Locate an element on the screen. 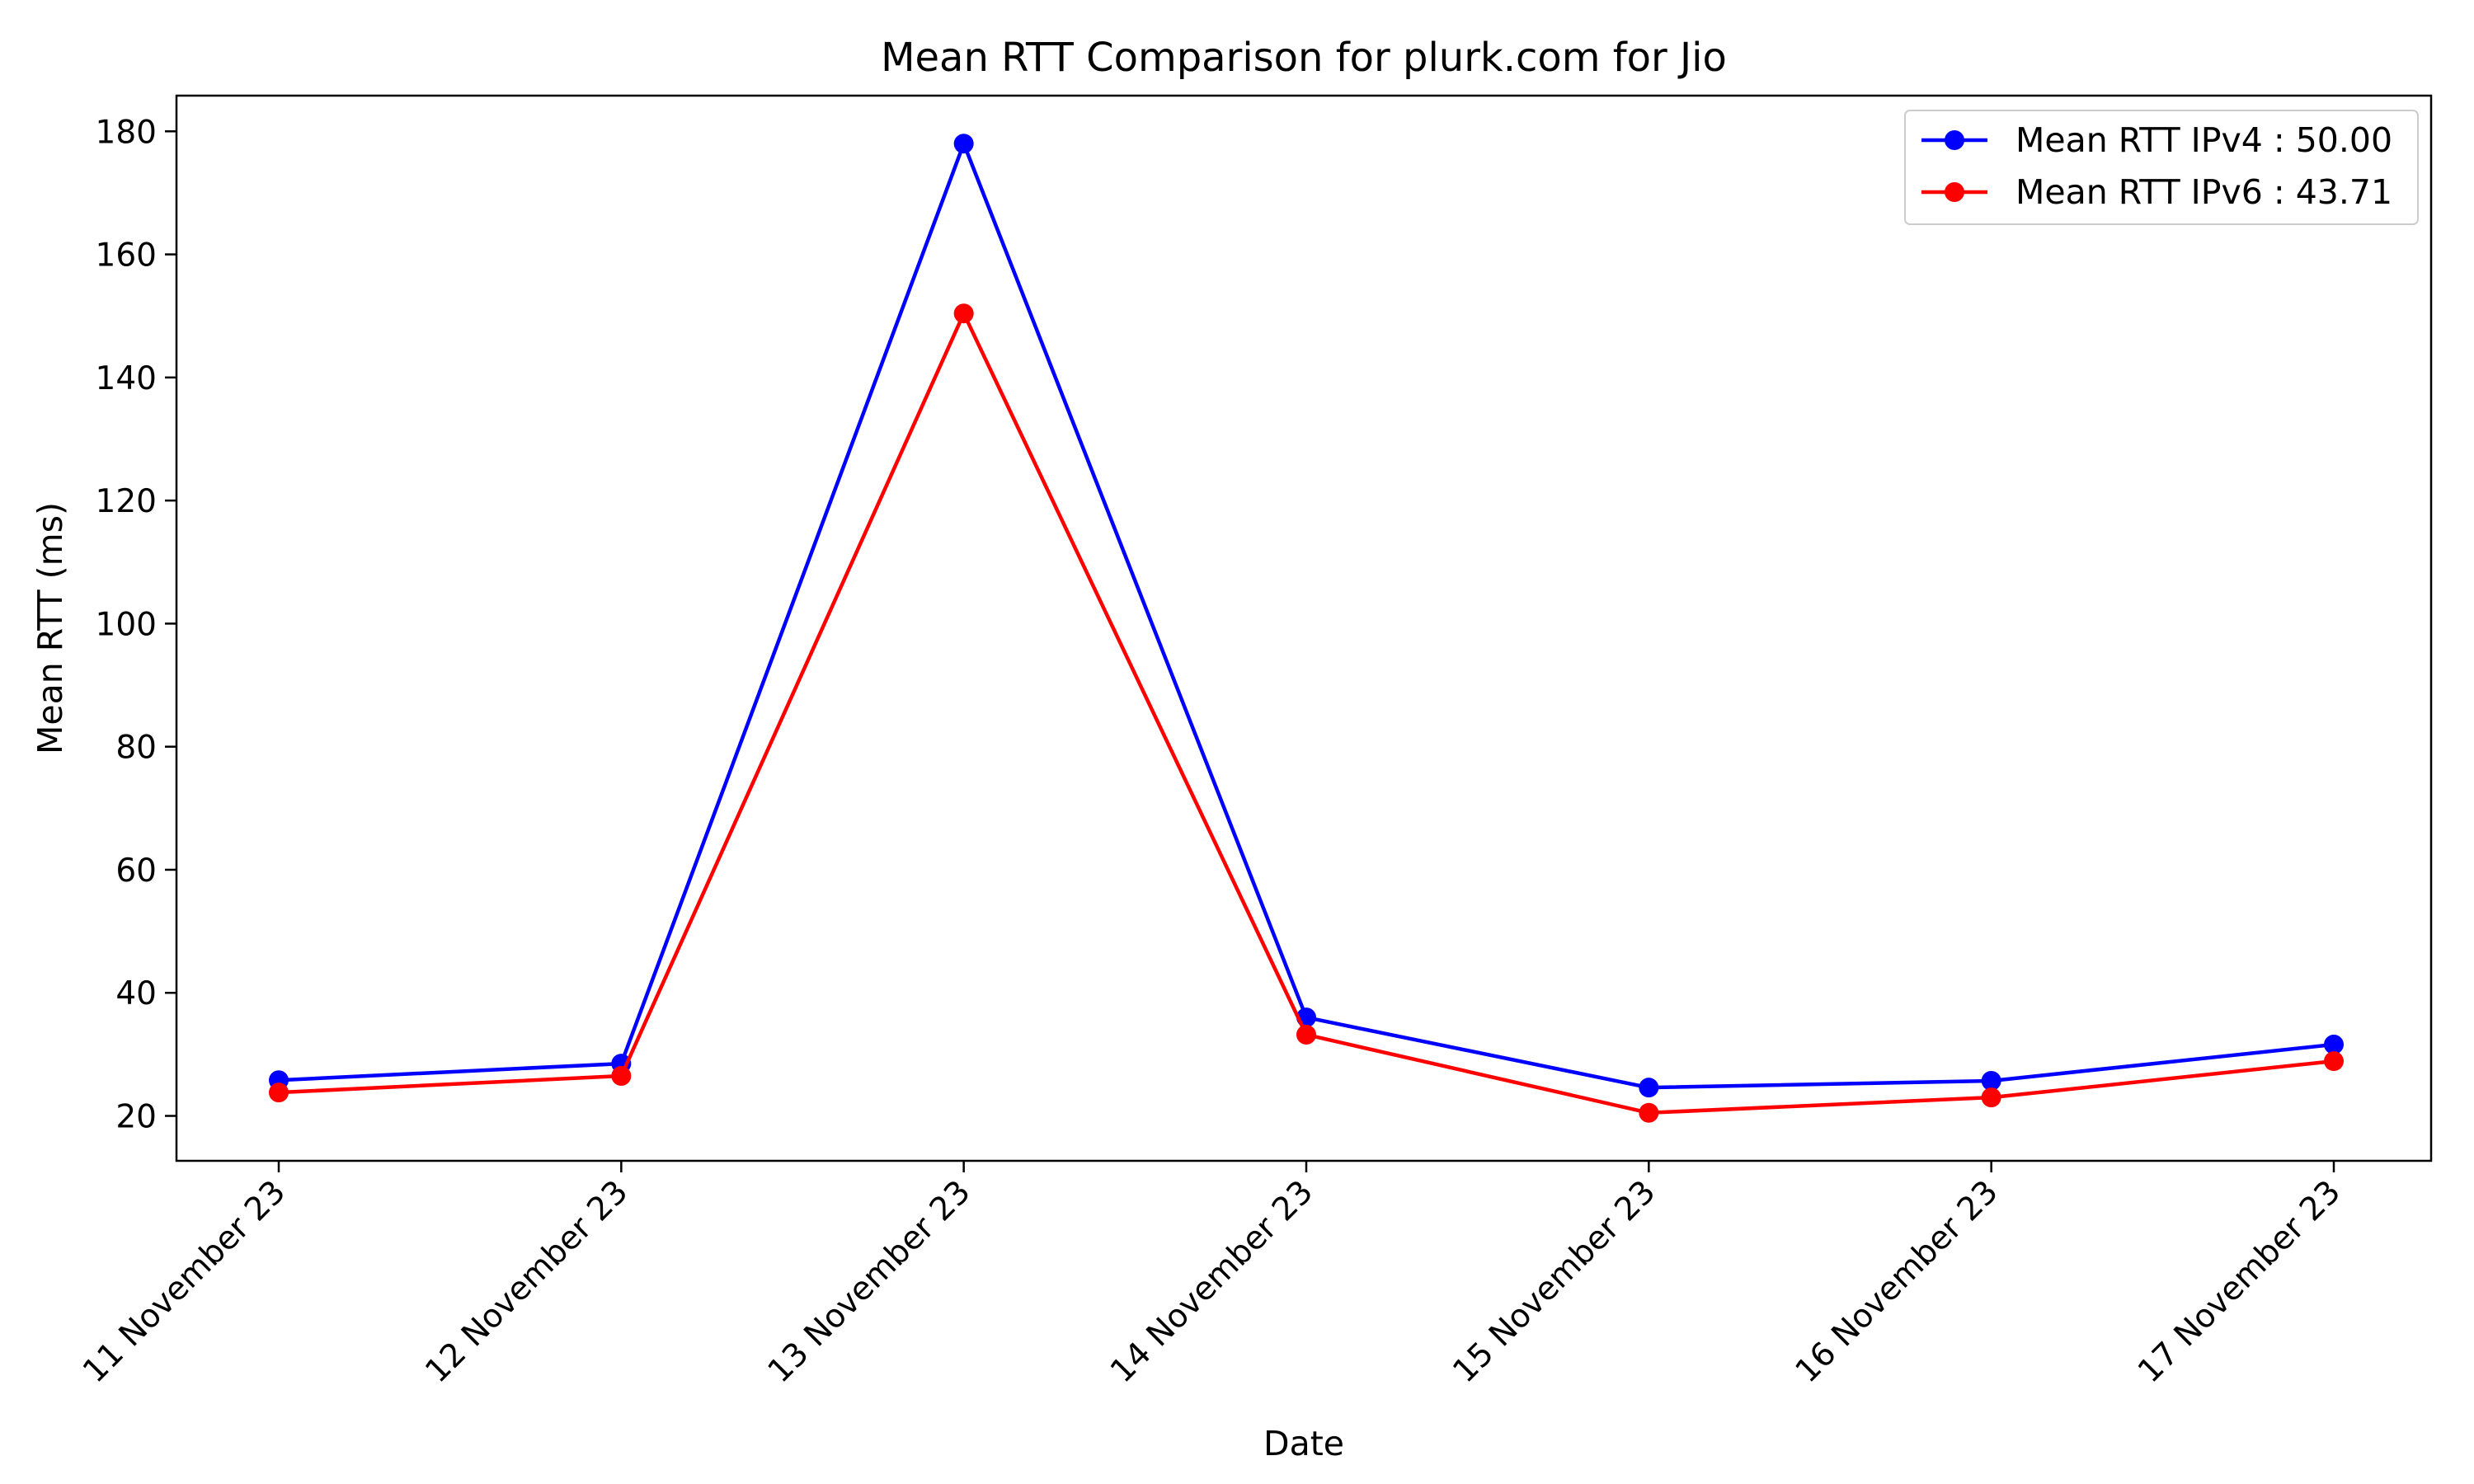 Image resolution: width=2474 pixels, height=1484 pixels. y-axis-ticks: 20 40 60 80 100 120 140 160 180 is located at coordinates (136, 625).